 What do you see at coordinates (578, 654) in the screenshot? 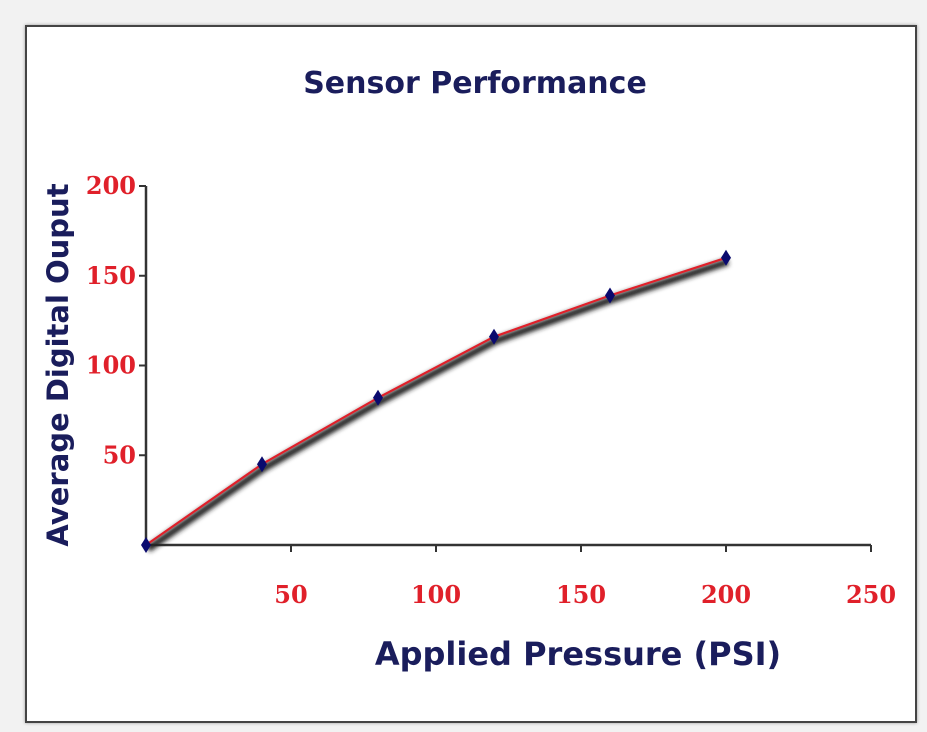
I see `x-axis-label: Applied Pressure (PSI)` at bounding box center [578, 654].